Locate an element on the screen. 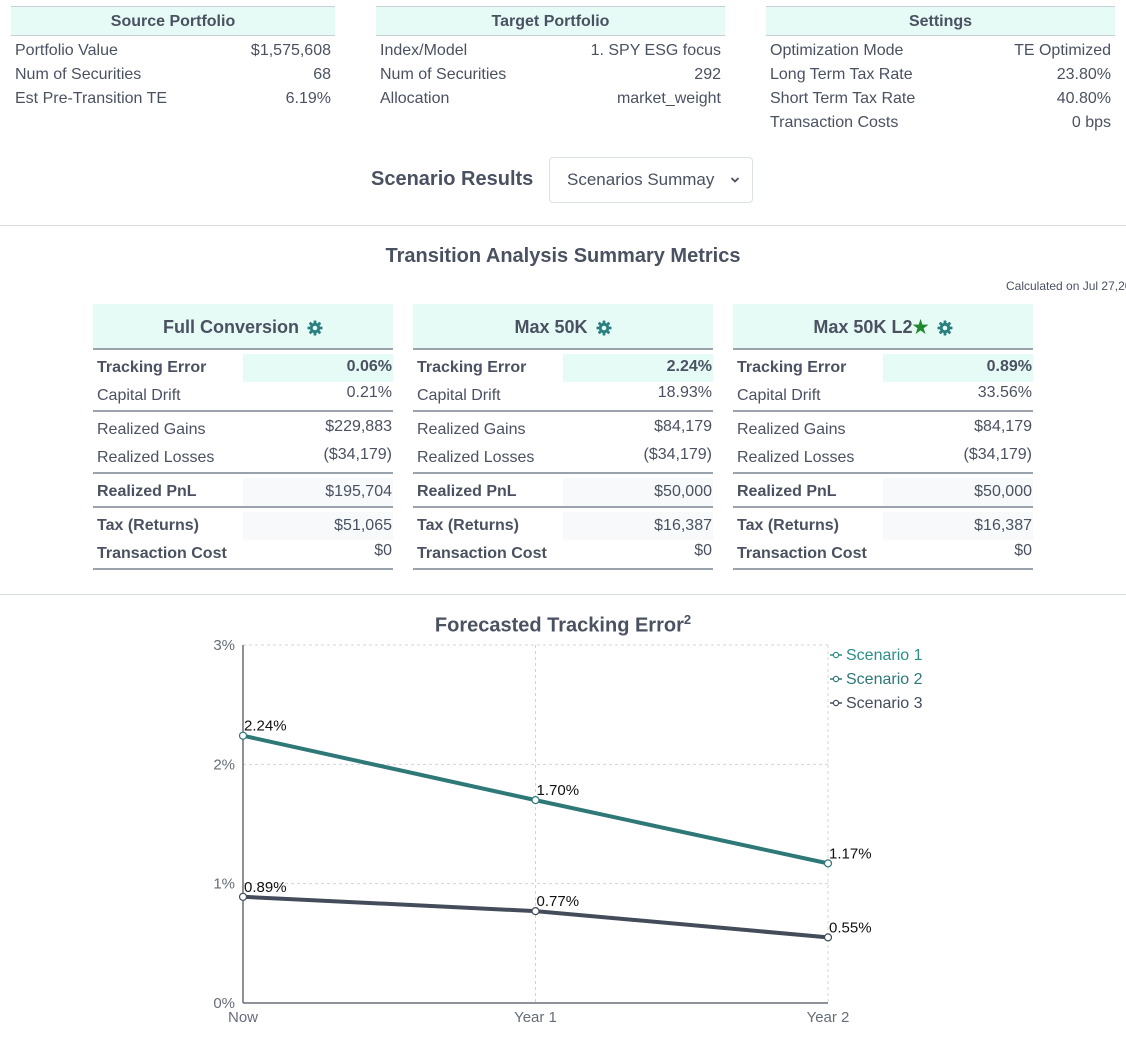  index-model-row: Index/Model 1. SPY ESG focus is located at coordinates (550, 51).